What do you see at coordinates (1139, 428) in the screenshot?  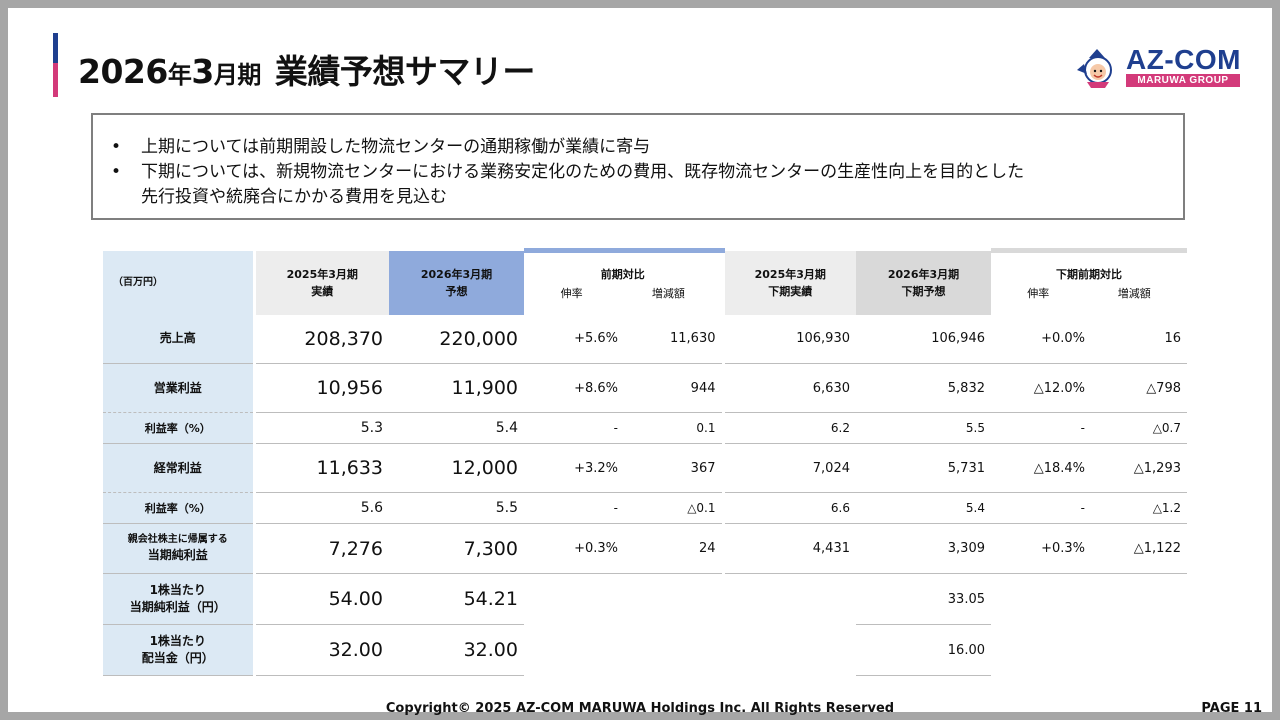 I see `table-cell: △0.7` at bounding box center [1139, 428].